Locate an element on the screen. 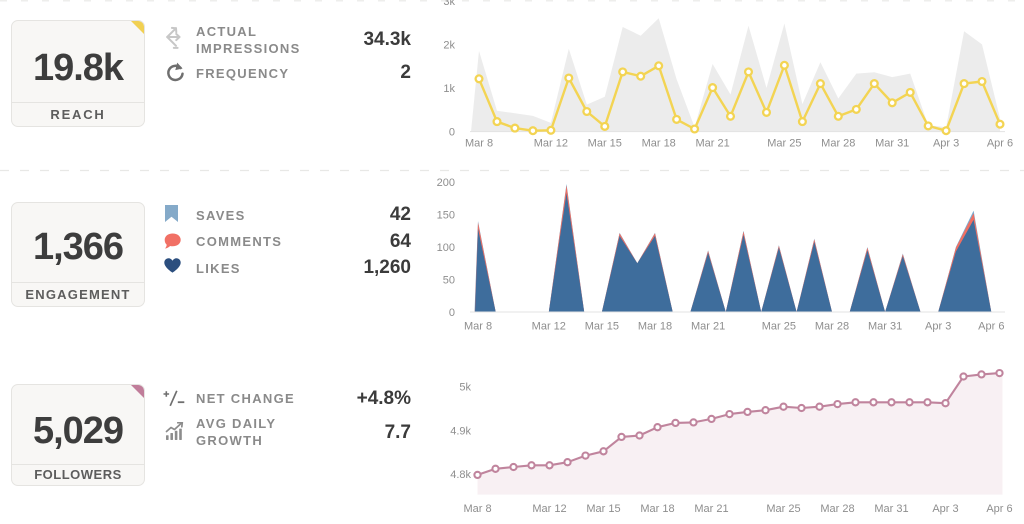 The height and width of the screenshot is (524, 1024). svg-text: 3k is located at coordinates (449, 4).